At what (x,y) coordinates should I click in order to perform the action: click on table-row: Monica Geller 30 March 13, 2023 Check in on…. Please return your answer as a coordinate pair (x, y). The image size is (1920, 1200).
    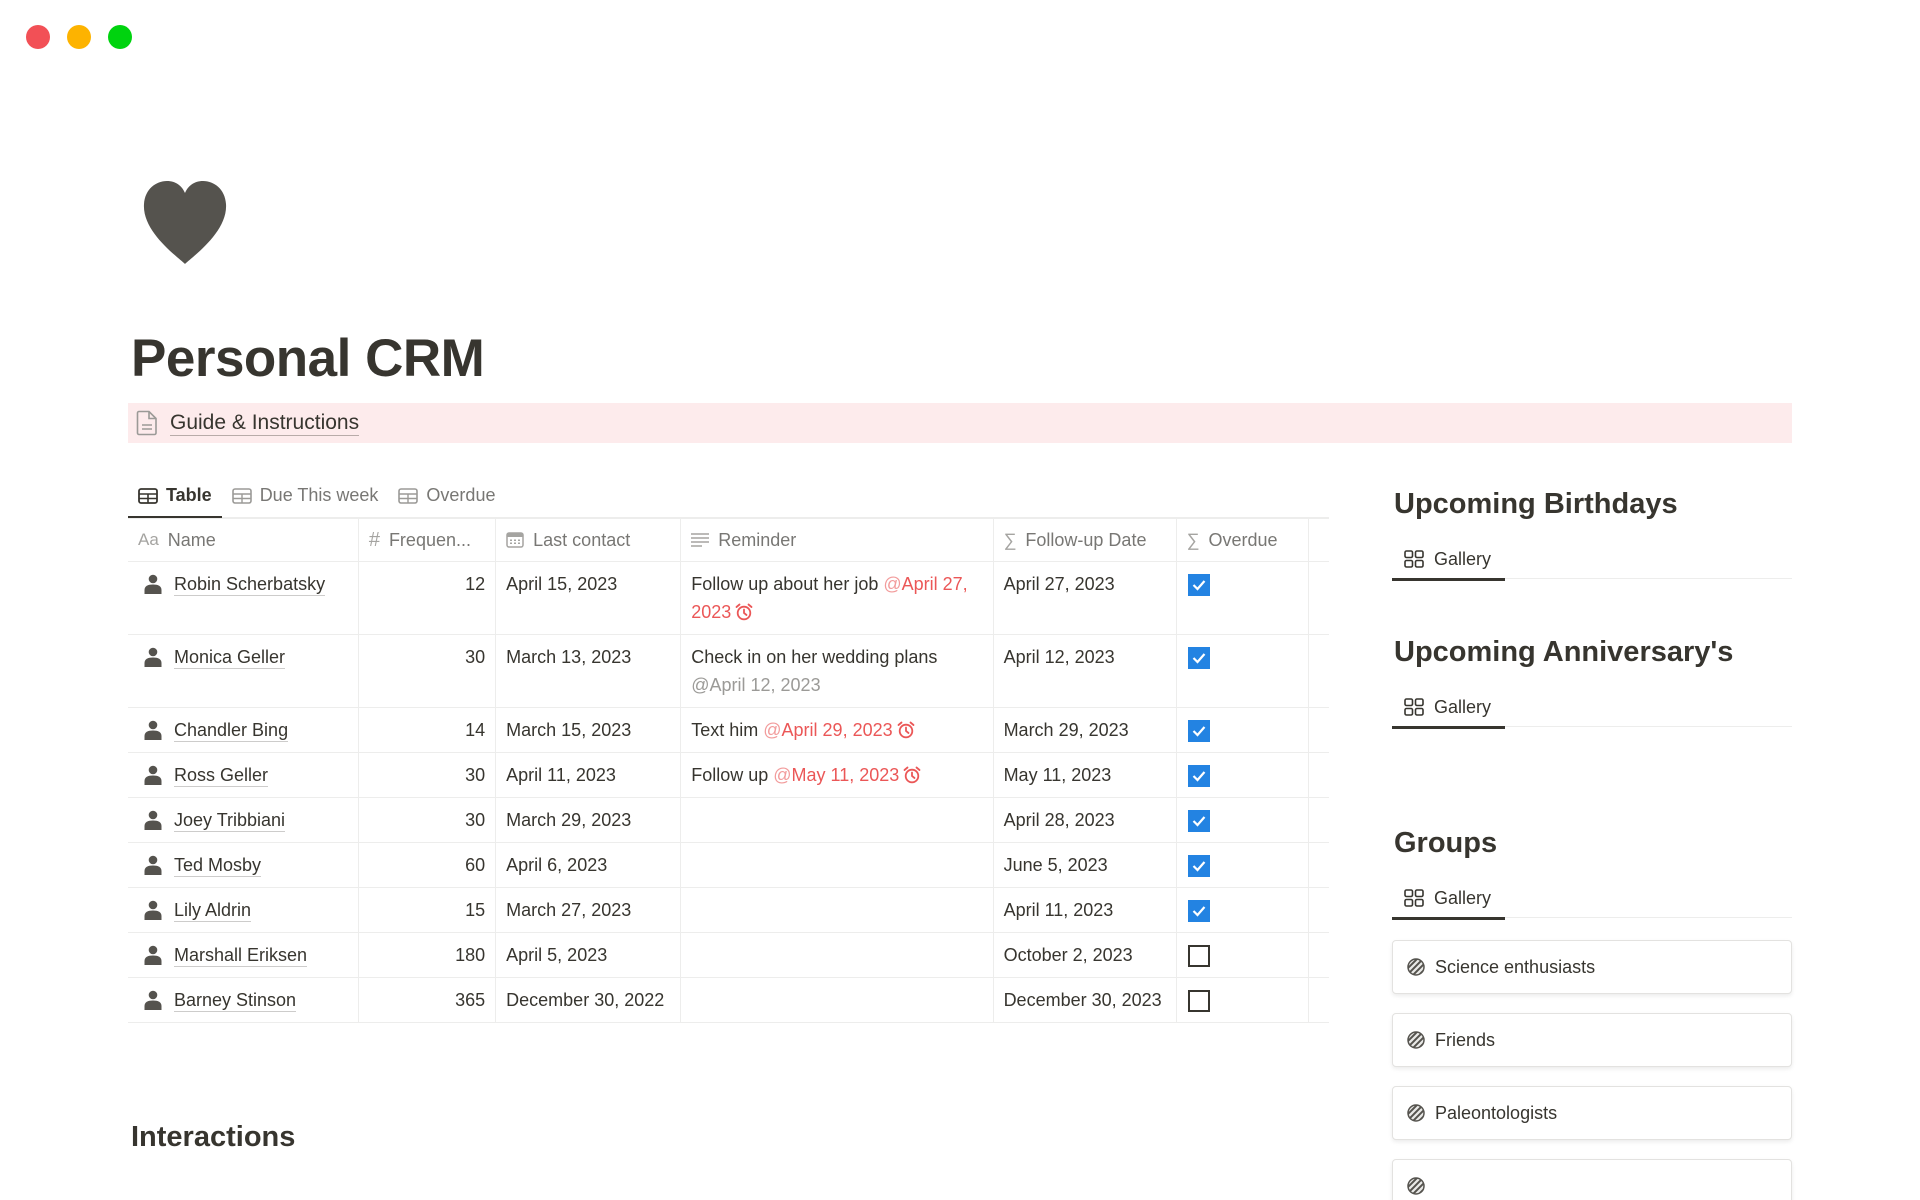
    Looking at the image, I should click on (728, 671).